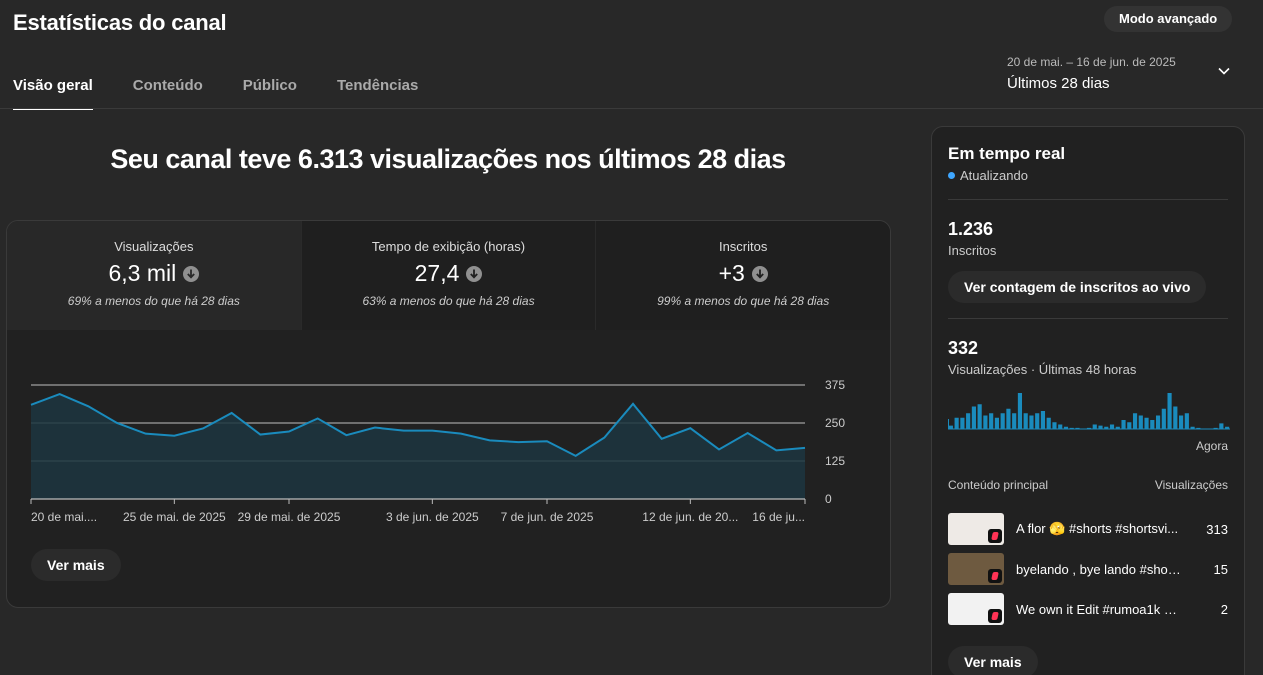 This screenshot has height=675, width=1263. I want to click on y-tick-label: 0, so click(828, 499).